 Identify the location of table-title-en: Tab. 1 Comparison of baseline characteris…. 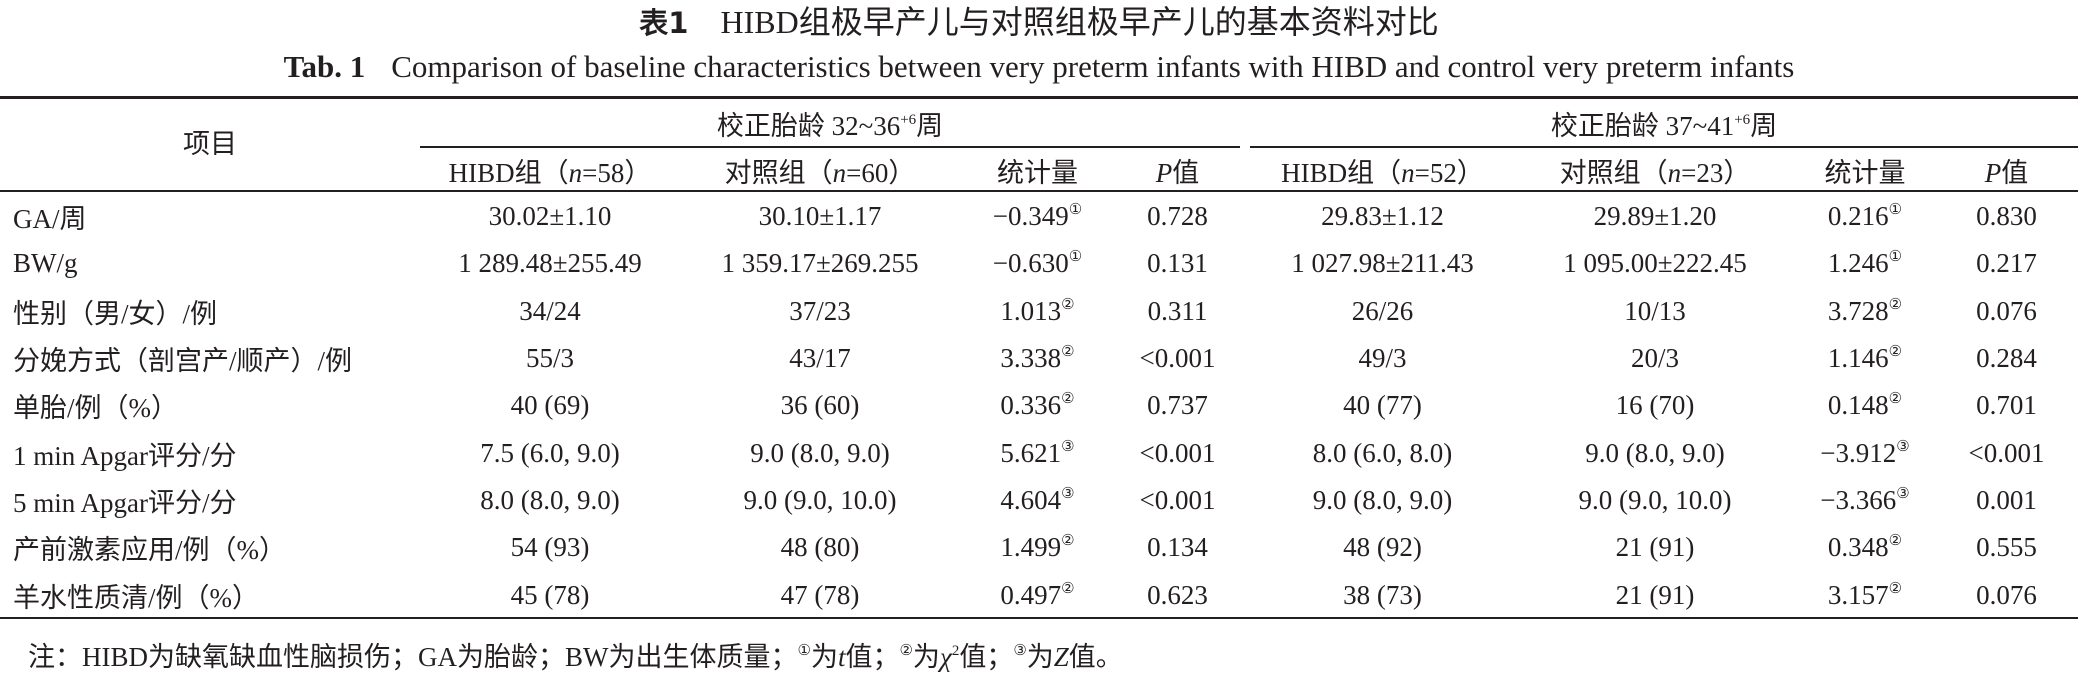
(1039, 67).